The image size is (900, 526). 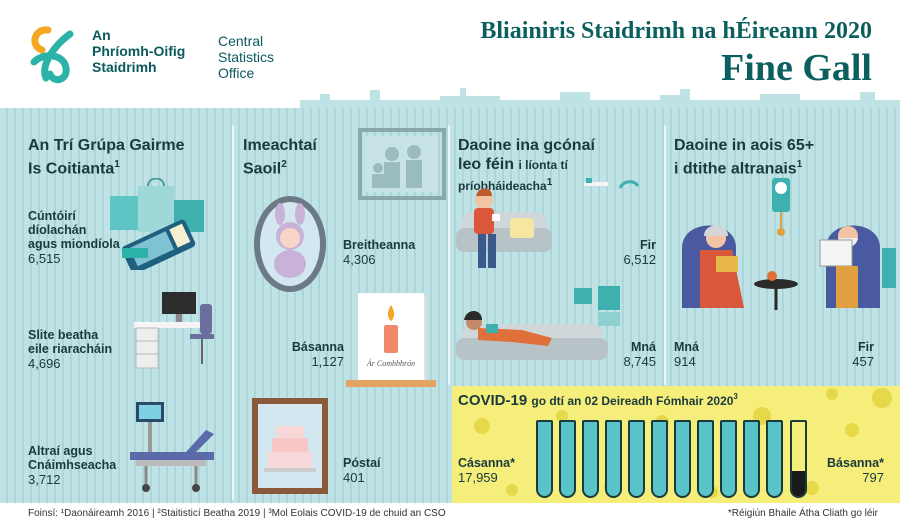 I want to click on page-subtitle: Fine Gall, so click(x=796, y=68).